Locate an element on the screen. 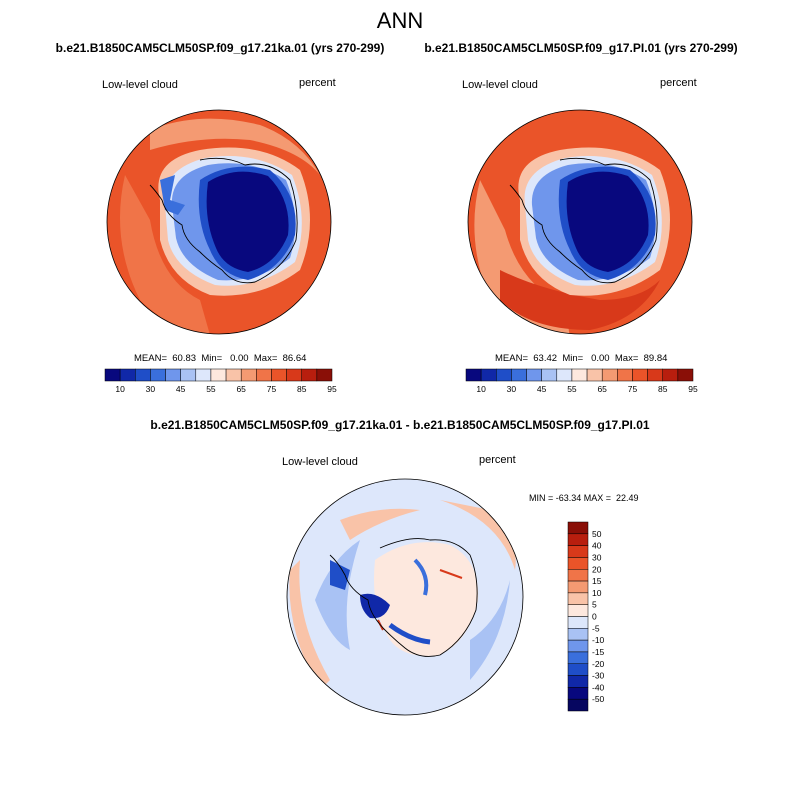 The image size is (800, 800). colorbar-1-label: 30 is located at coordinates (151, 389).